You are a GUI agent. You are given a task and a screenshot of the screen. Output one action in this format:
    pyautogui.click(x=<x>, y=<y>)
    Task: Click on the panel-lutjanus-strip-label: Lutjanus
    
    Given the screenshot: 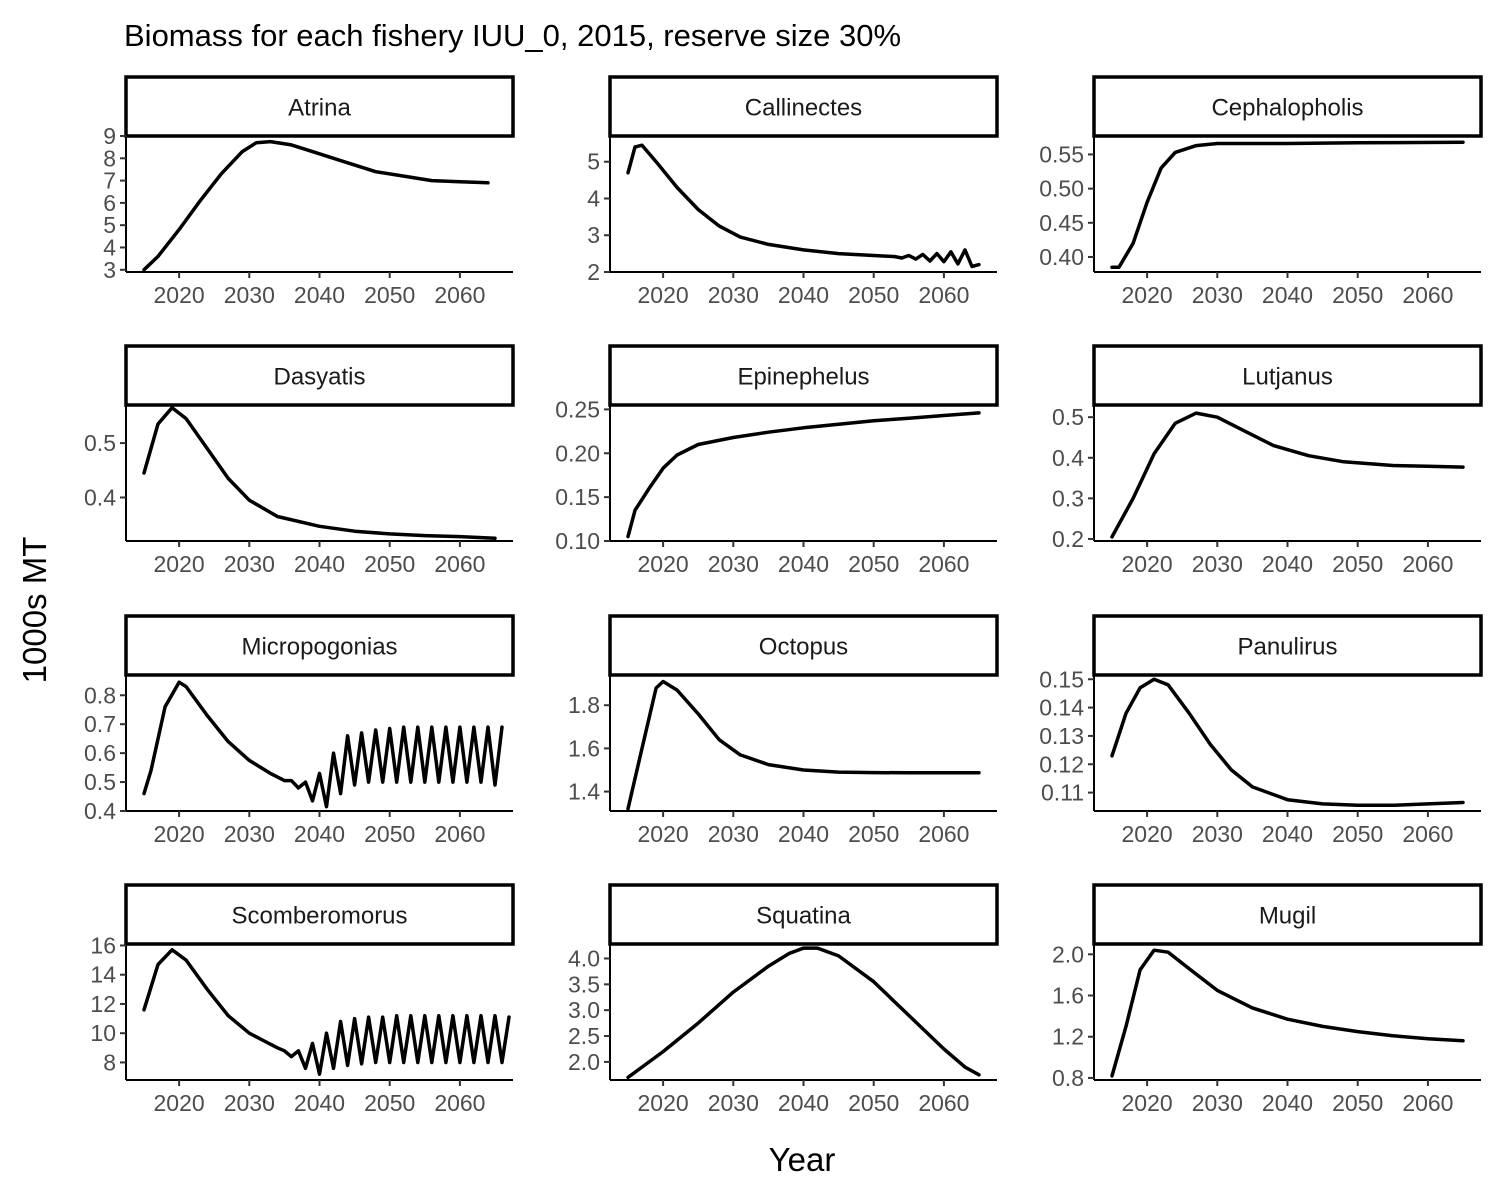 What is the action you would take?
    pyautogui.click(x=1287, y=377)
    